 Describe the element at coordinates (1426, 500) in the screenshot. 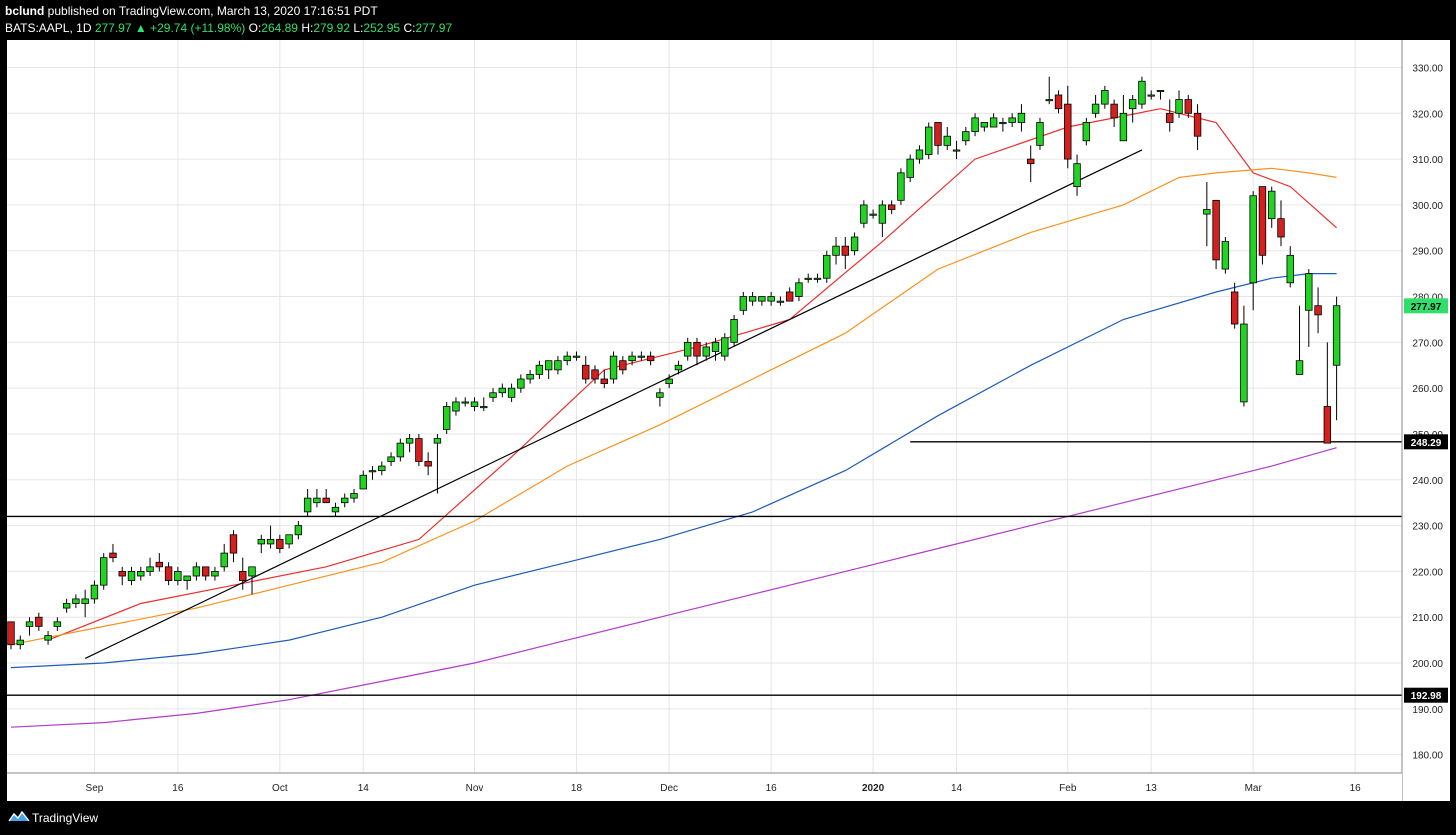

I see `price-badges: 248.29 192.98 277.97` at that location.